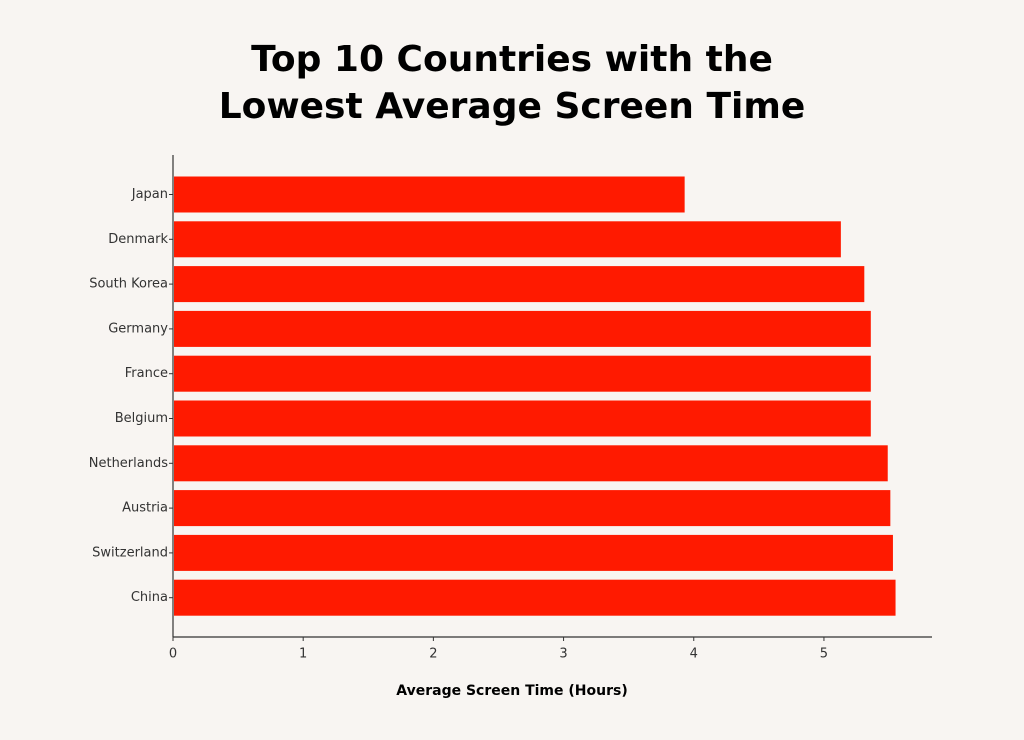 The width and height of the screenshot is (1024, 740). Describe the element at coordinates (138, 328) in the screenshot. I see `y-tick-label: Germany` at that location.